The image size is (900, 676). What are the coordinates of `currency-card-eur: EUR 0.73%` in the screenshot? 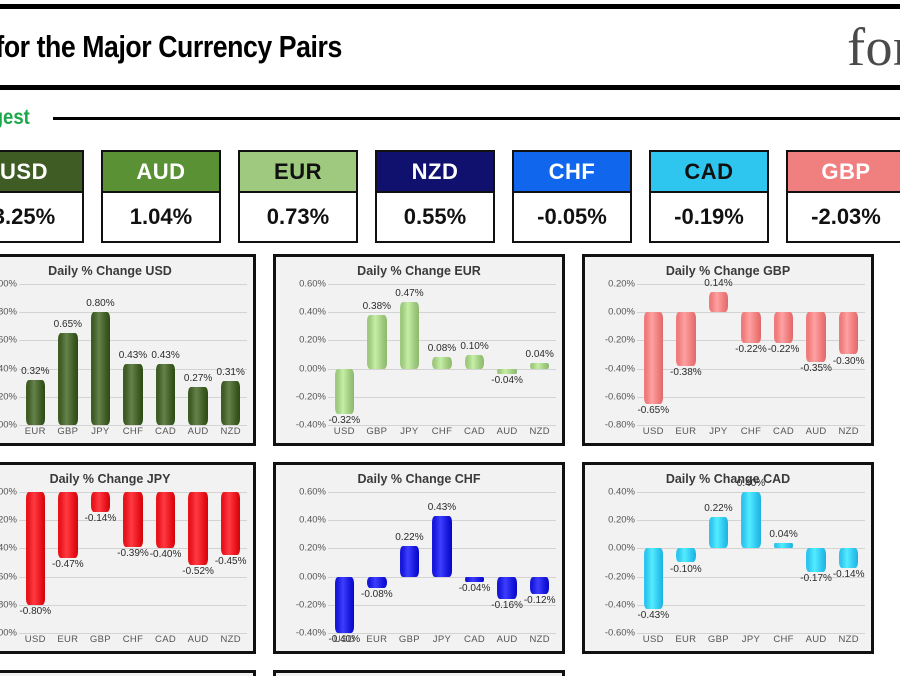 It's located at (298, 196).